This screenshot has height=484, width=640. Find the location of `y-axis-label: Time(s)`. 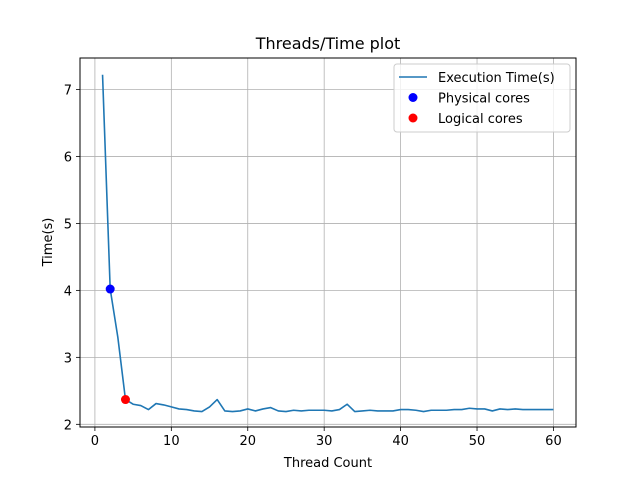

y-axis-label: Time(s) is located at coordinates (48, 243).